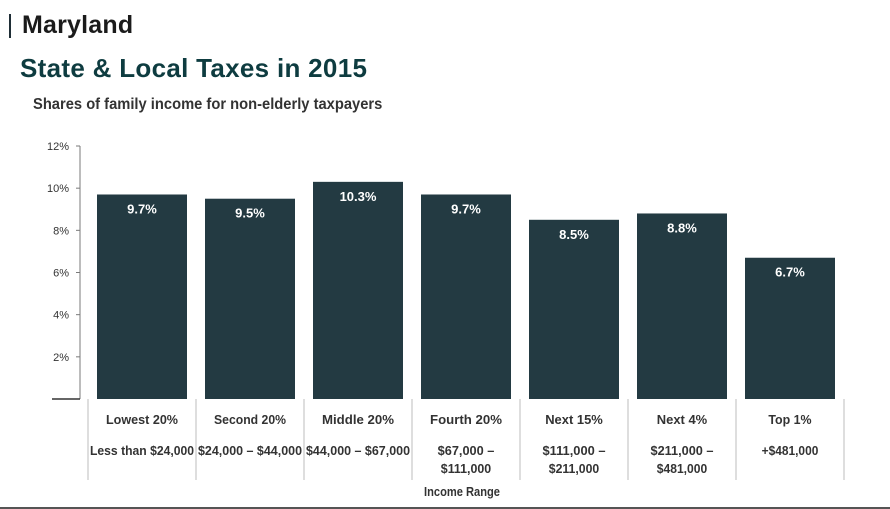 Image resolution: width=890 pixels, height=509 pixels. I want to click on header-accent-bar, so click(10, 26).